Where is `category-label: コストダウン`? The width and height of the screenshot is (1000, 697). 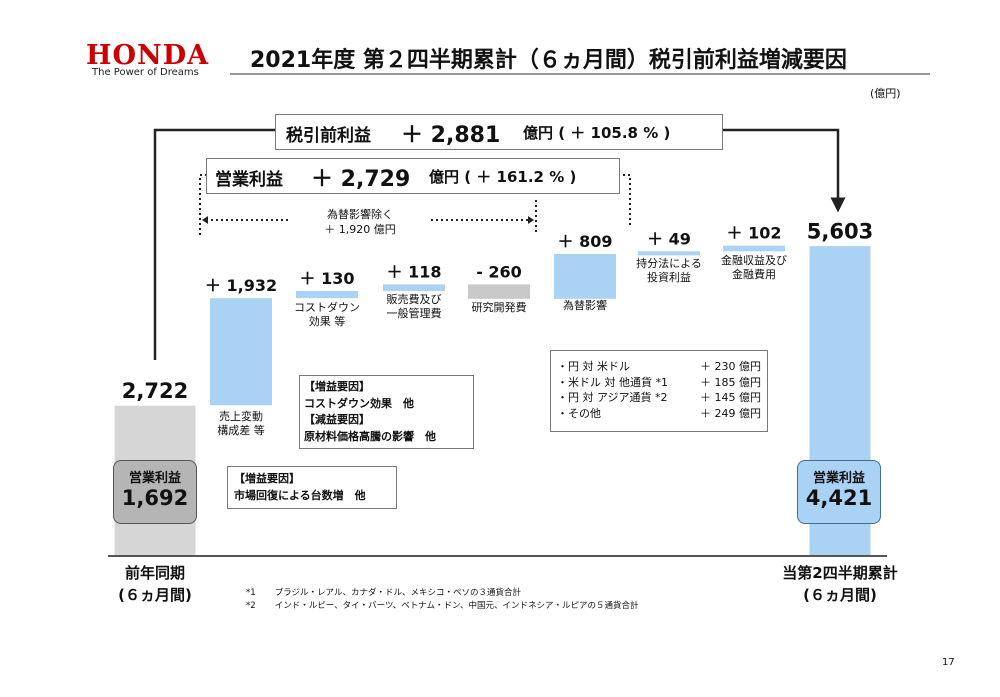 category-label: コストダウン is located at coordinates (327, 307).